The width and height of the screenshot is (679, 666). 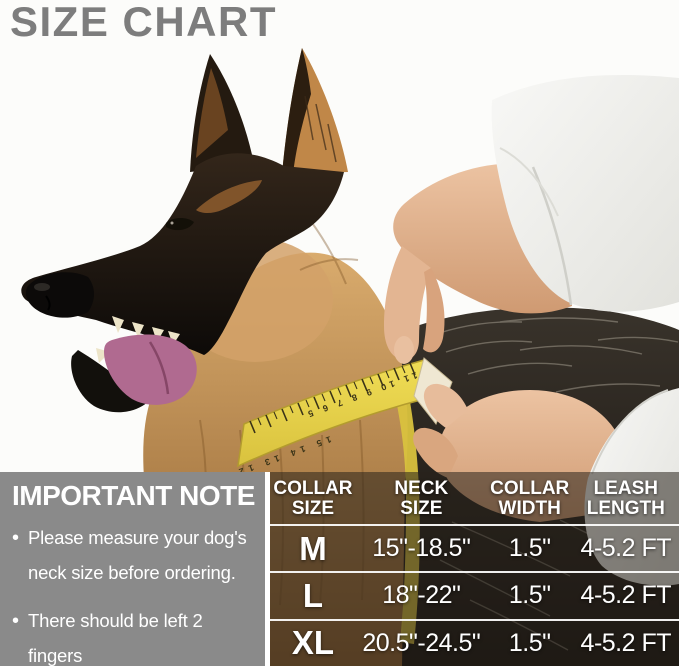 I want to click on table-row-xl: XL 20.5"-24.5" 1.5" 4-5.2 FT, so click(x=474, y=642).